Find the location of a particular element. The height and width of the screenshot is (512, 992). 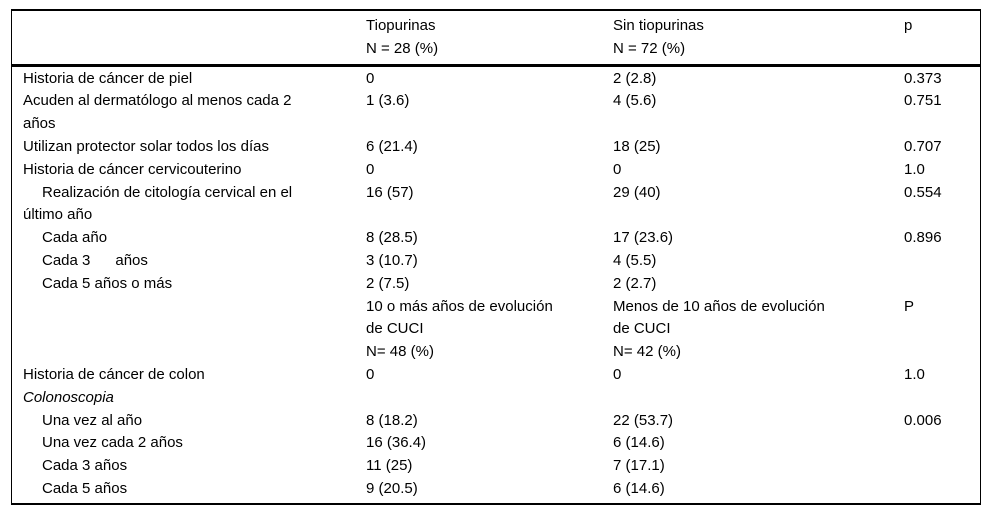

cell-p: 0.373 is located at coordinates (923, 78).